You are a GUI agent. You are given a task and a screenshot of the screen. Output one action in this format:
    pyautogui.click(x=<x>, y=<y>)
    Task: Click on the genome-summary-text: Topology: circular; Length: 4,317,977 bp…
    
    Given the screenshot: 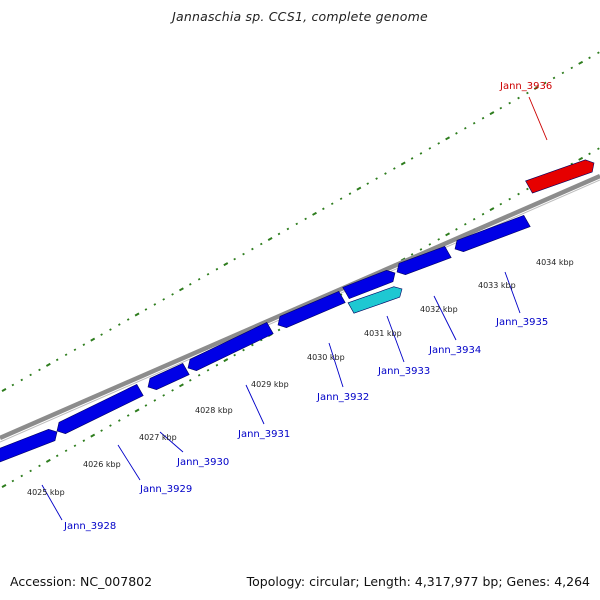 What is the action you would take?
    pyautogui.click(x=418, y=581)
    